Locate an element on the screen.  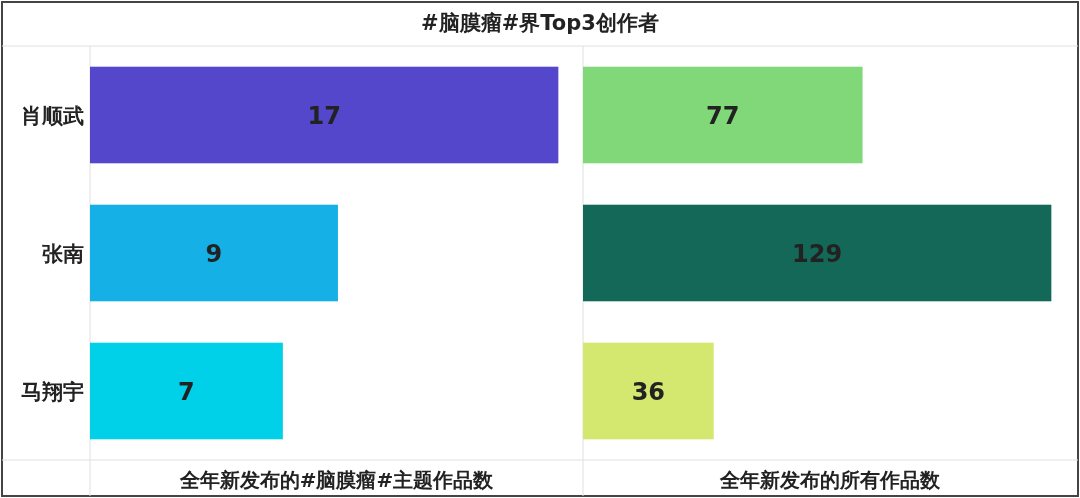
data-label: 9 is located at coordinates (214, 254).